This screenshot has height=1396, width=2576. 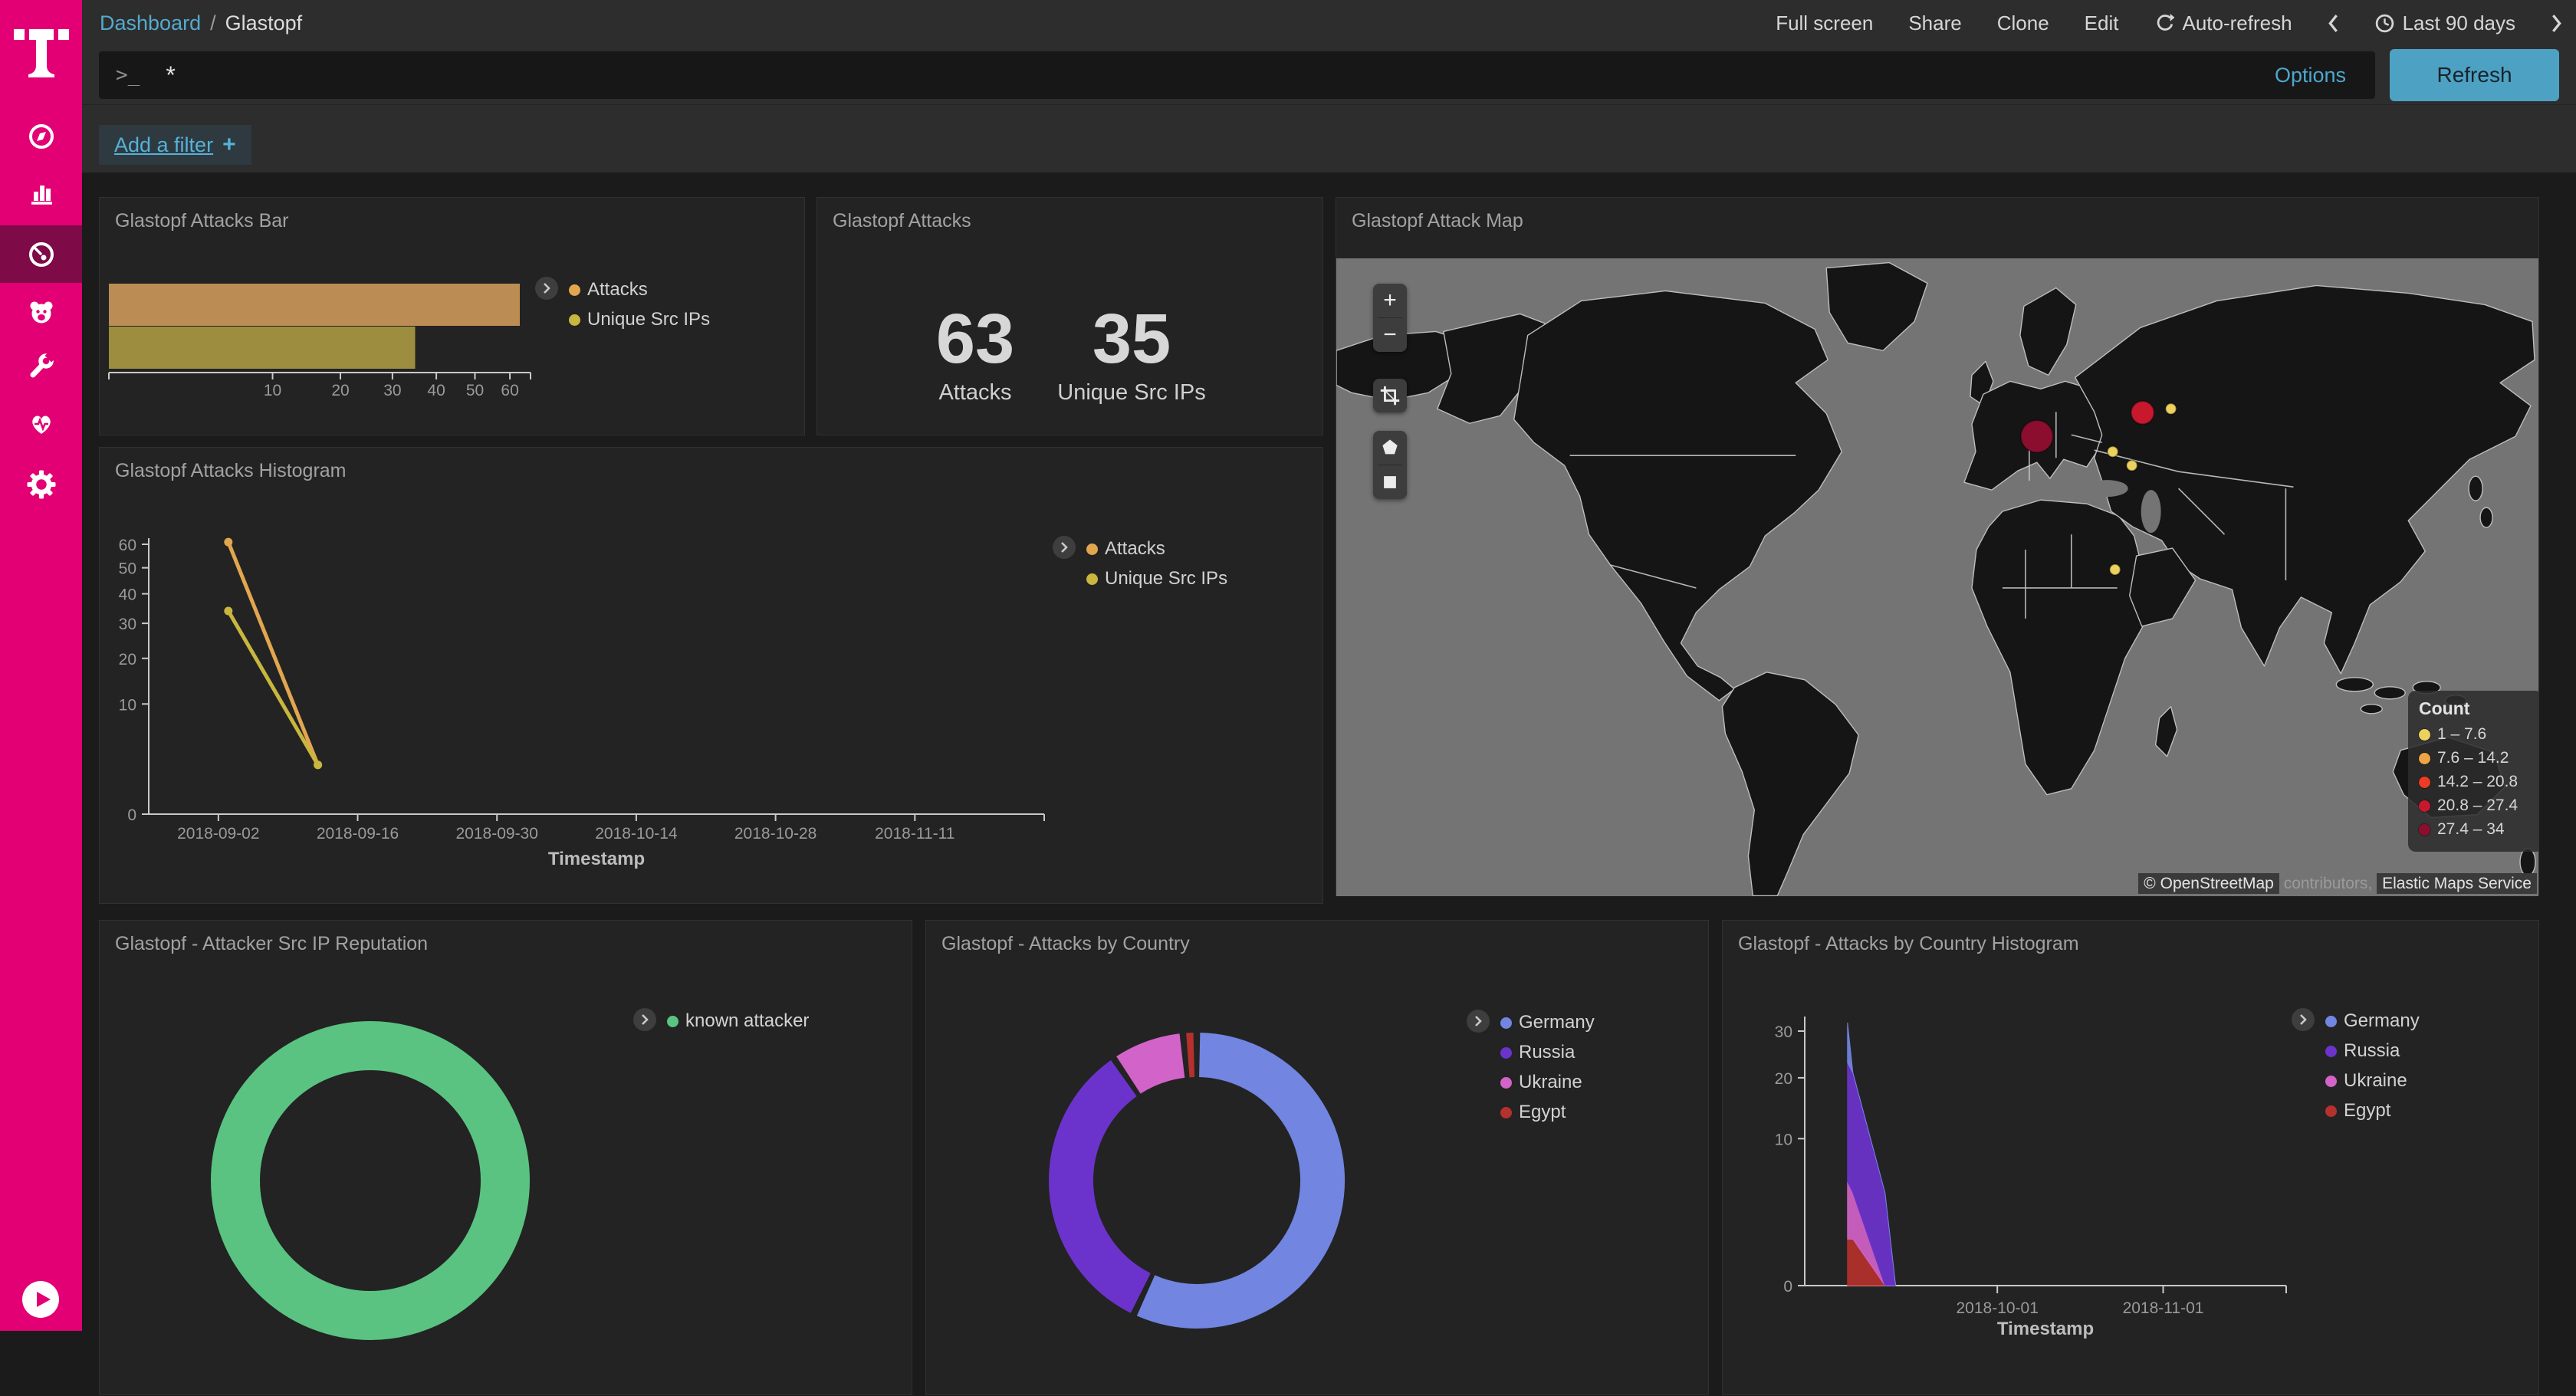 What do you see at coordinates (273, 390) in the screenshot?
I see `svg-text: 10` at bounding box center [273, 390].